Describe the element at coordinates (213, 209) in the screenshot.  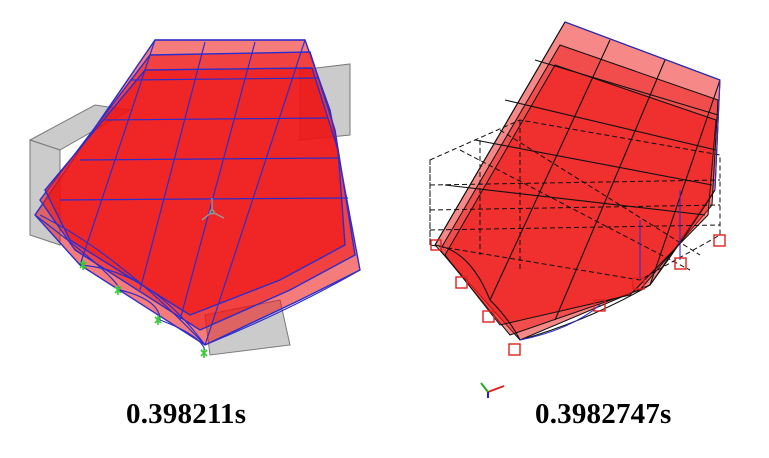
I see `axis-triad-icon` at that location.